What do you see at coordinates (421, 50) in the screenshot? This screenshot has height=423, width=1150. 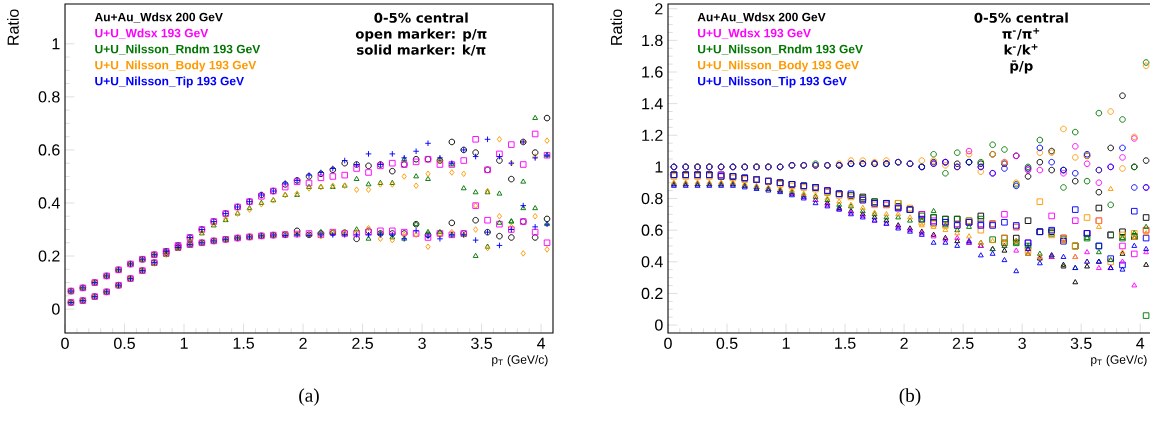 I see `annotation: solid marker: k/π` at bounding box center [421, 50].